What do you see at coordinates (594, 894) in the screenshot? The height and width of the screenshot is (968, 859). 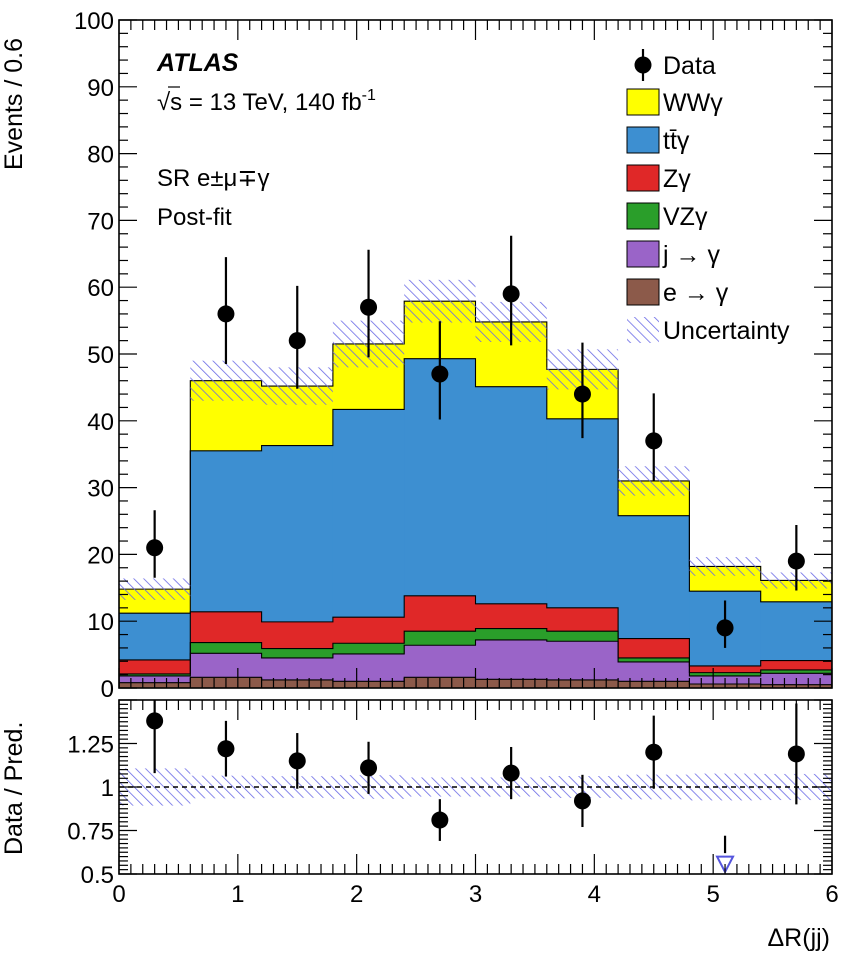 I see `xtick-label-4: 4` at bounding box center [594, 894].